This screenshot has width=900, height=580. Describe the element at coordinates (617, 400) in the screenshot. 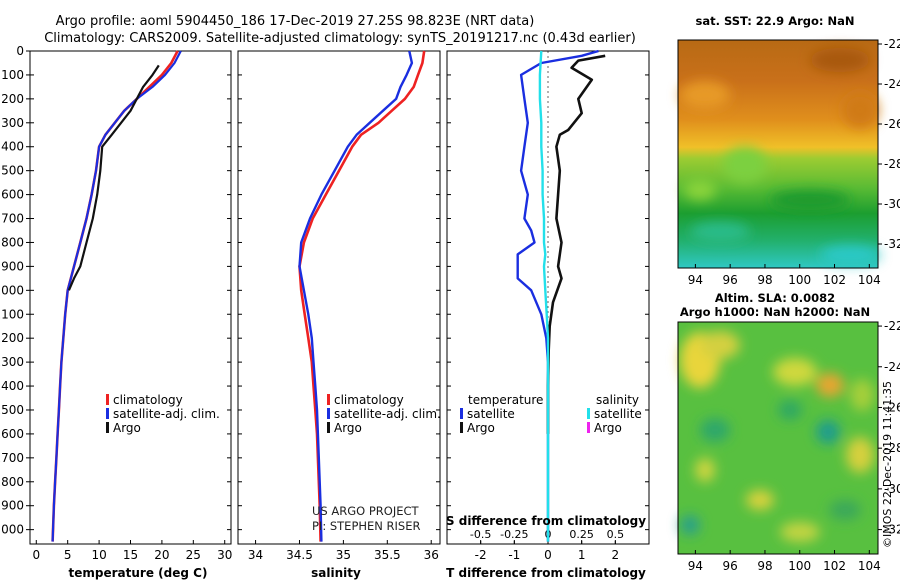

I see `legend-salinity-heading: salinity` at that location.